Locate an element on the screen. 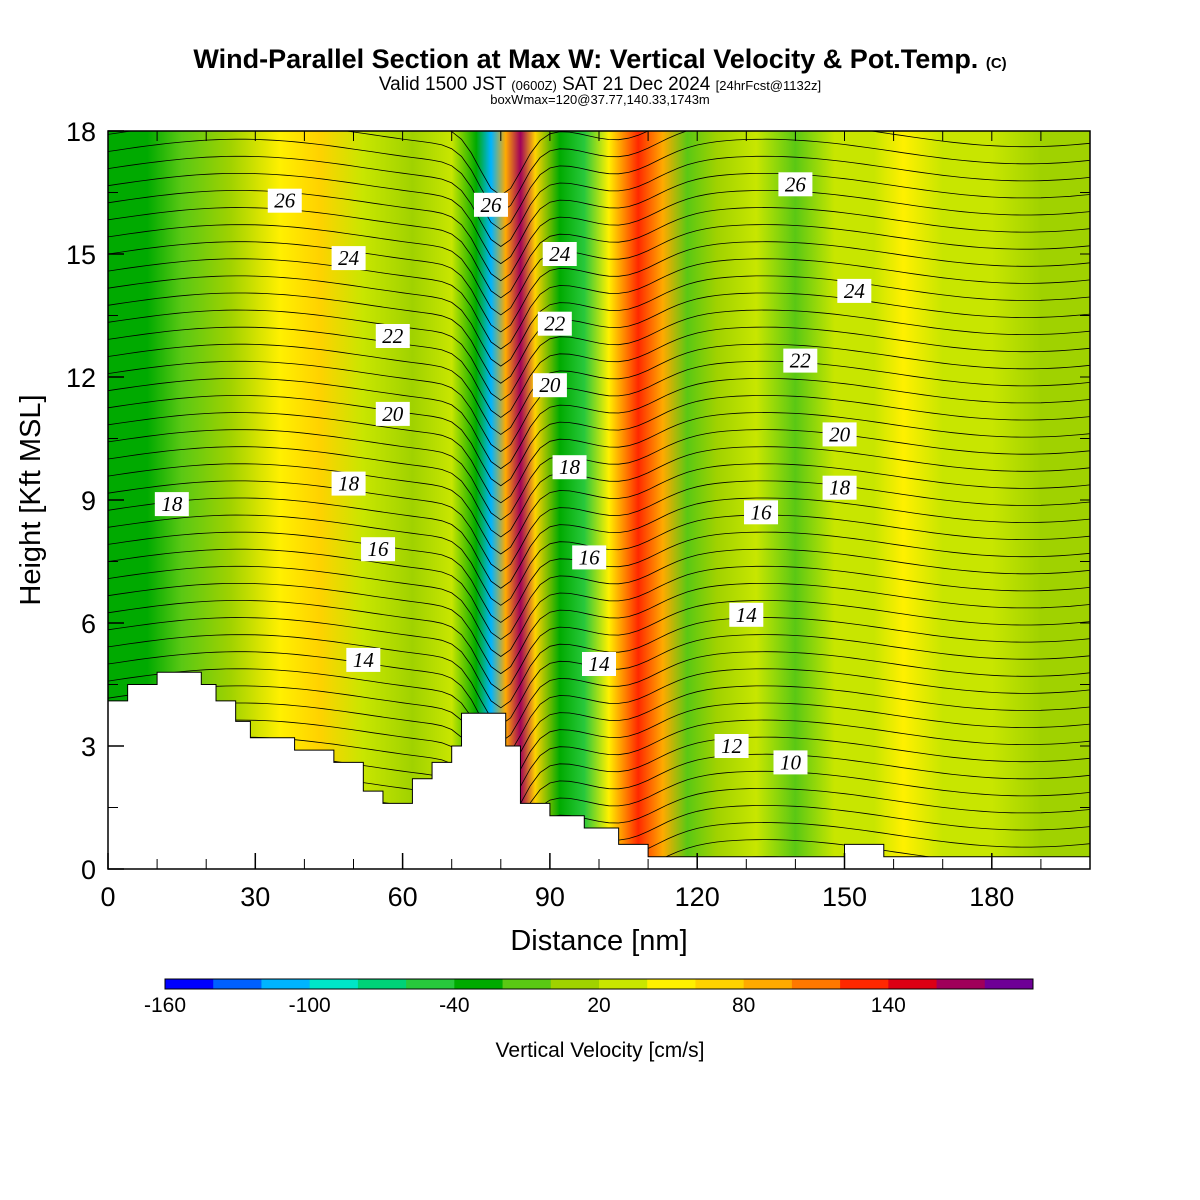 The height and width of the screenshot is (1200, 1200). x-tick-label: 60 is located at coordinates (403, 897).